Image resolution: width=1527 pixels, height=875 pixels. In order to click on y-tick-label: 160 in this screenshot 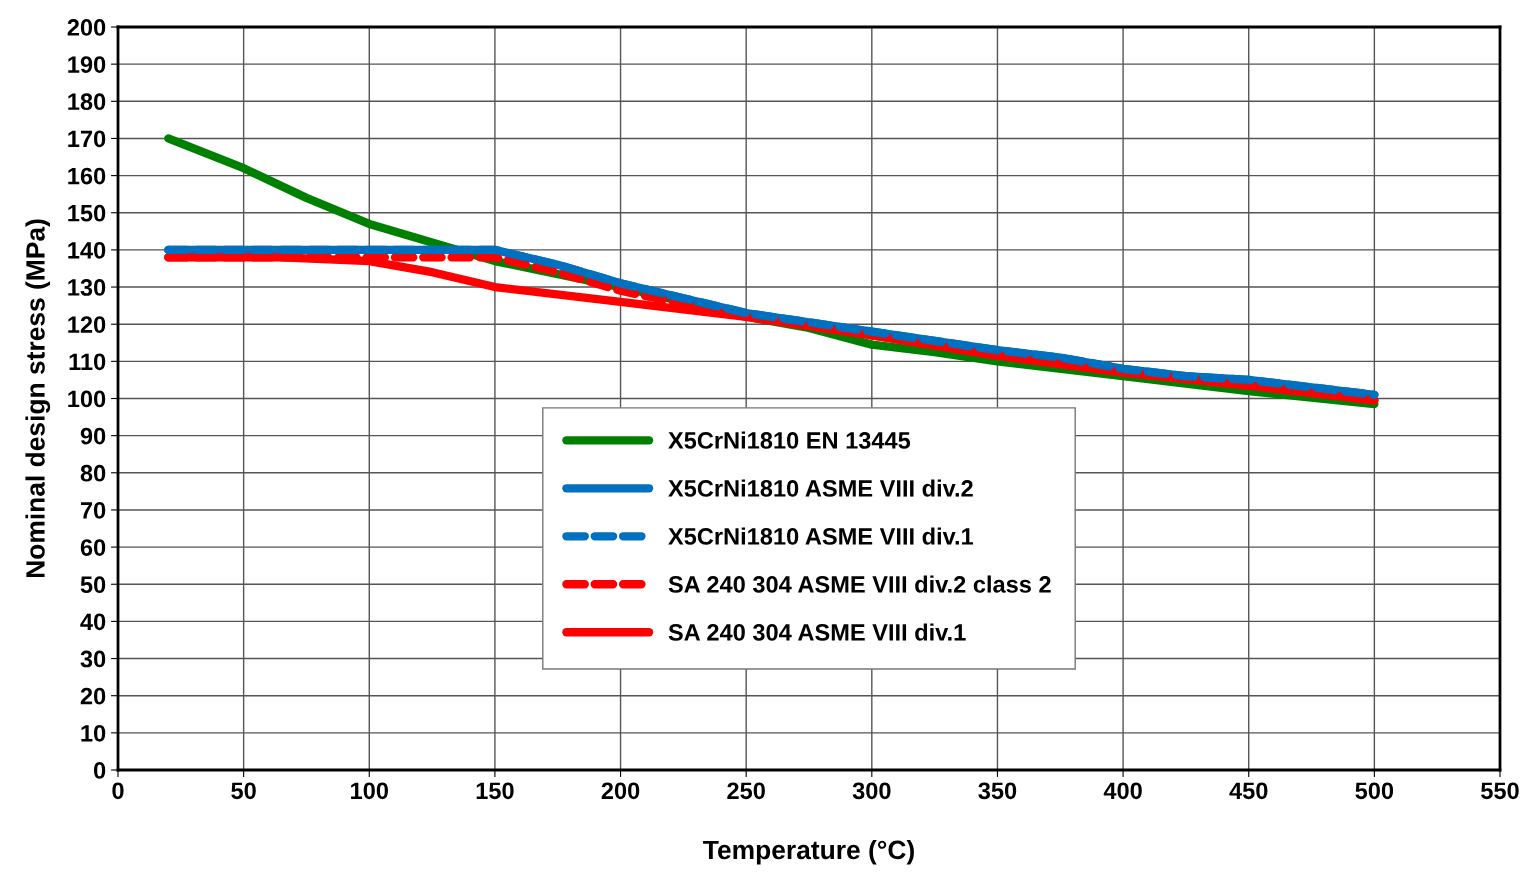, I will do `click(87, 176)`.